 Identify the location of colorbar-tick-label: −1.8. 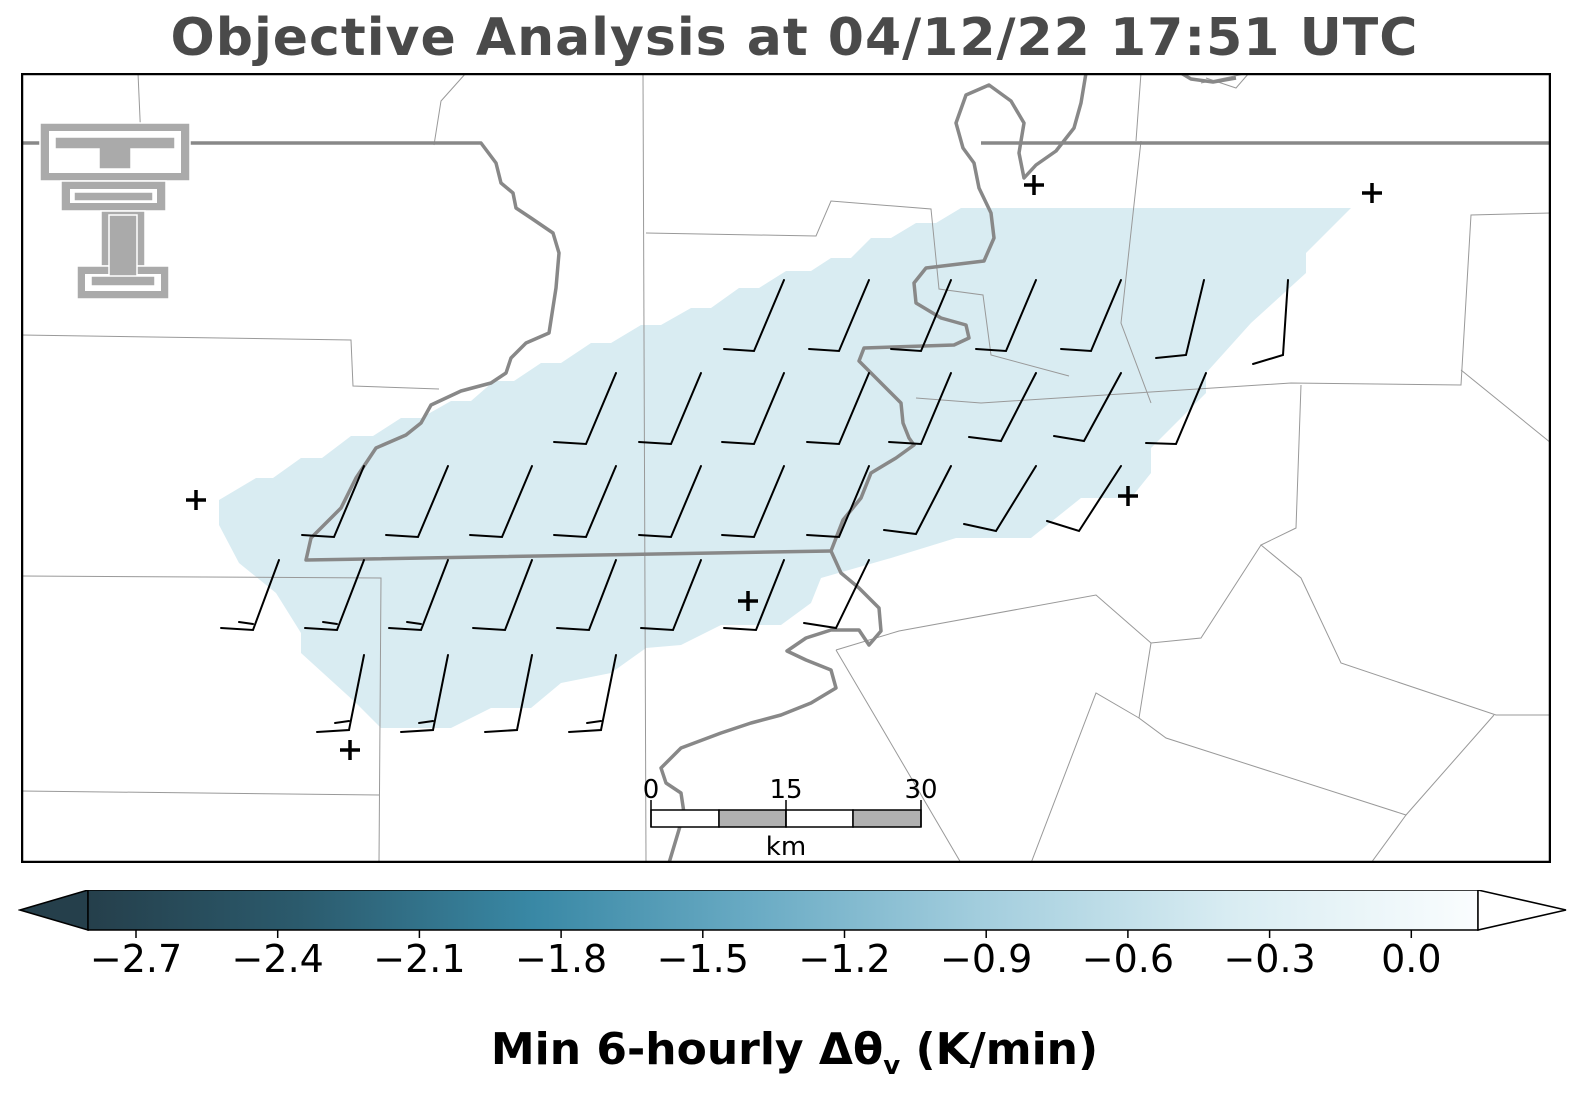
(561, 959).